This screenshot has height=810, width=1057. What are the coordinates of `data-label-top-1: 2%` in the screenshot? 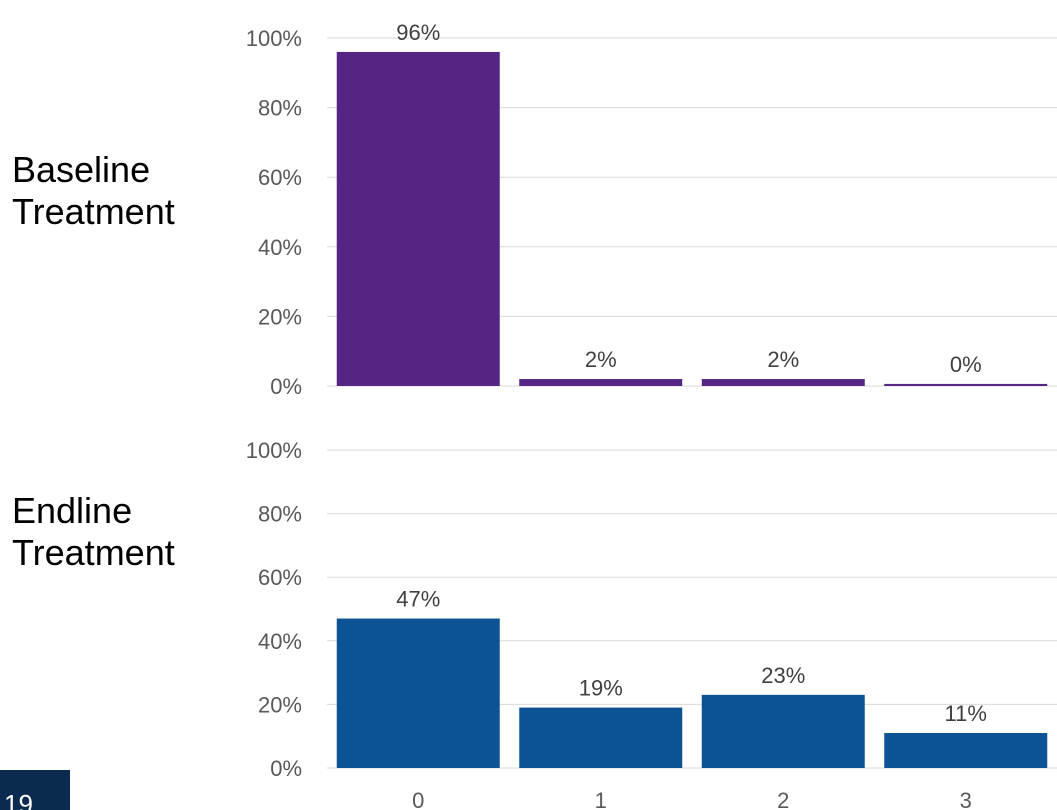 It's located at (601, 359).